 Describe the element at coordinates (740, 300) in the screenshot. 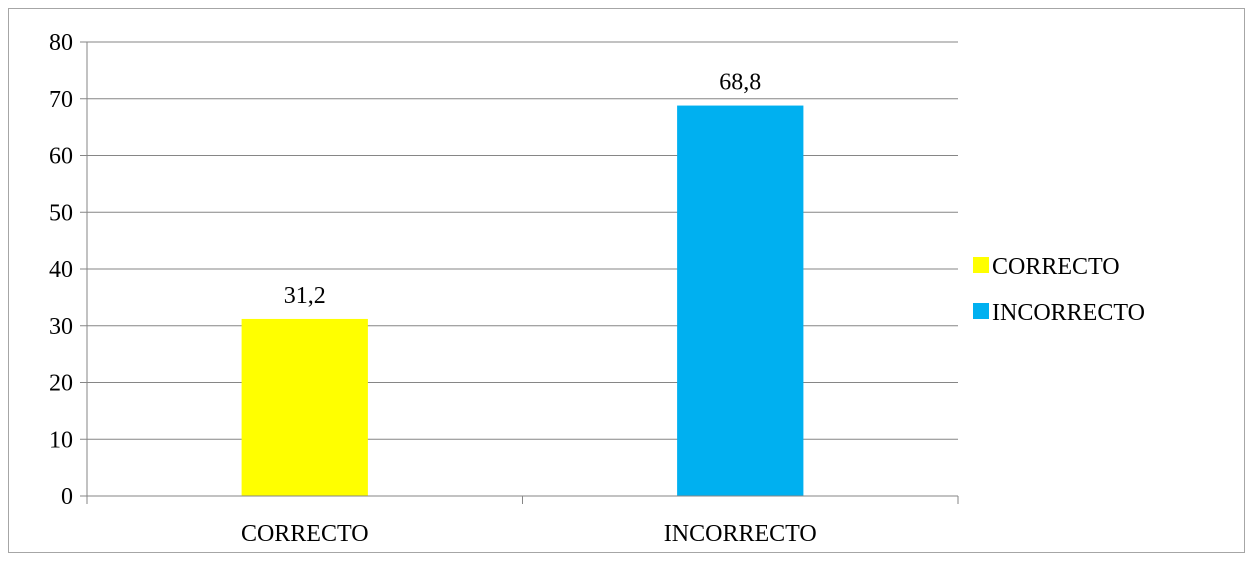

I see `bar-incorrecto` at that location.